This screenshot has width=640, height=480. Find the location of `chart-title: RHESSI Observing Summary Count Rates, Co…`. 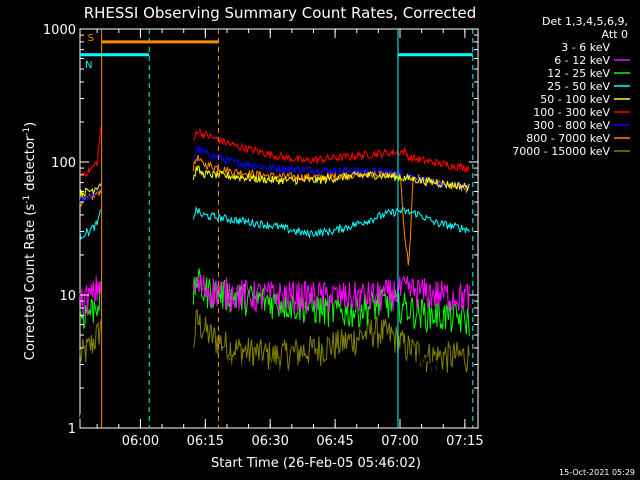

chart-title: RHESSI Observing Summary Count Rates, Co… is located at coordinates (280, 13).